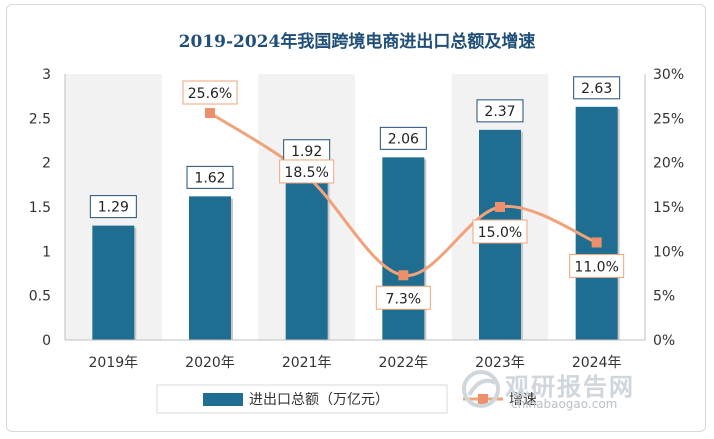 The height and width of the screenshot is (439, 714). Describe the element at coordinates (40, 208) in the screenshot. I see `y-left-tick-label: 1.5` at that location.